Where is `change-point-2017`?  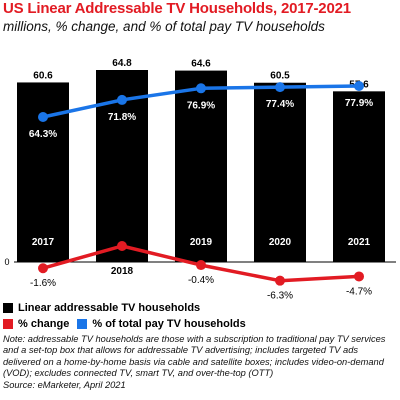
change-point-2017 is located at coordinates (43, 268).